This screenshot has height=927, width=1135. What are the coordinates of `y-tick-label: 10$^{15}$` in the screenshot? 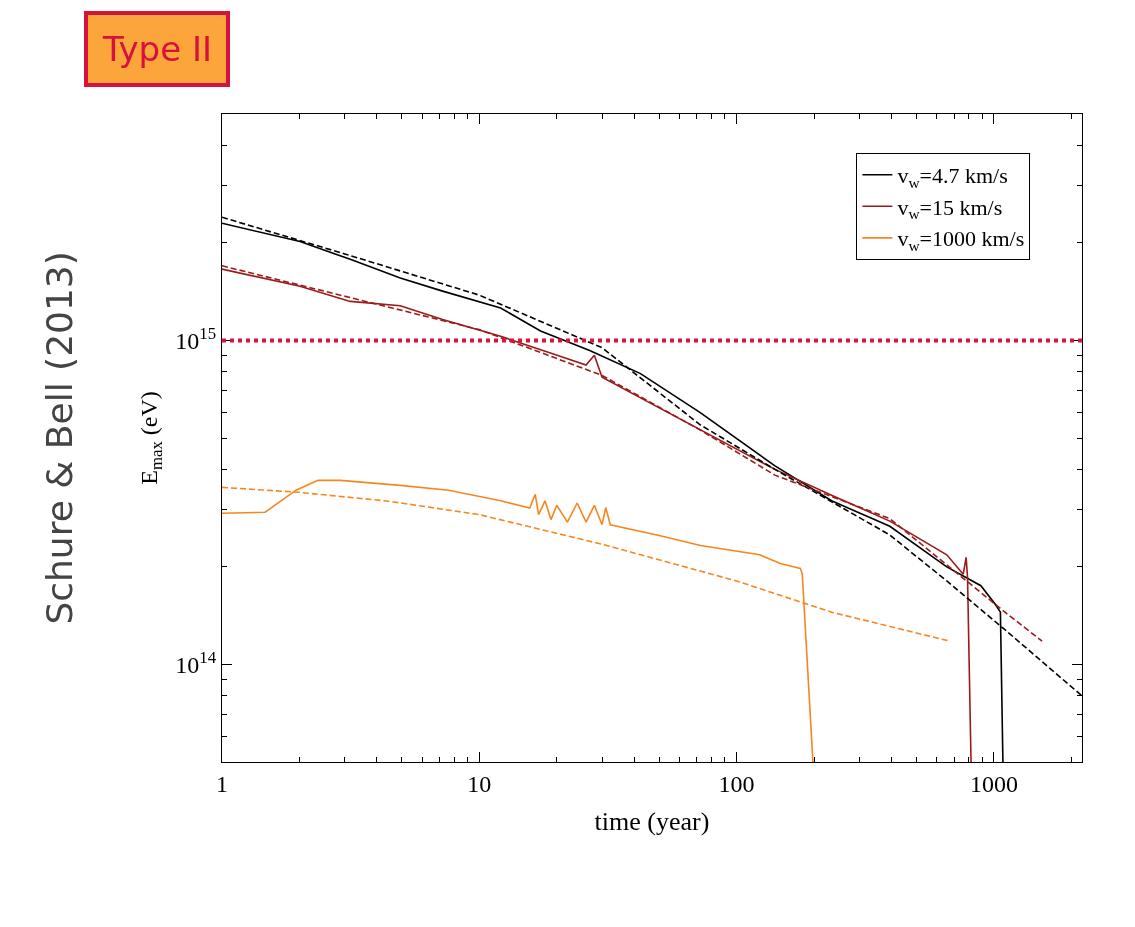 It's located at (196, 338).